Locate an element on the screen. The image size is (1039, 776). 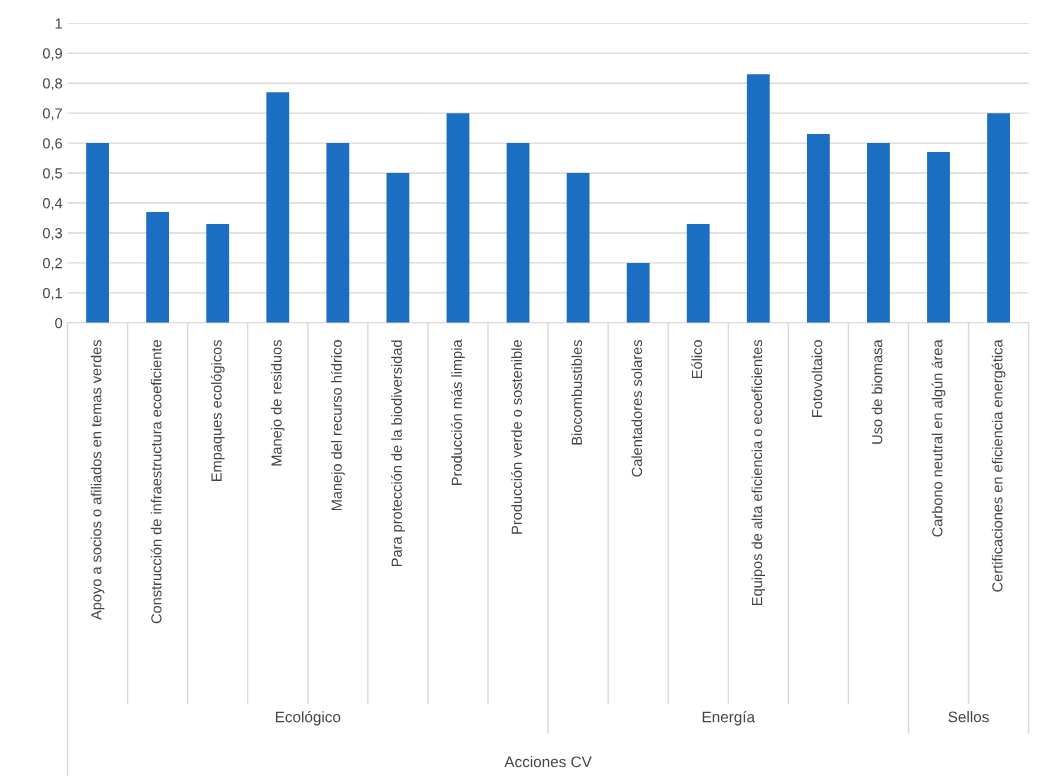
x-tick-label: Biocombustibles is located at coordinates (577, 392).